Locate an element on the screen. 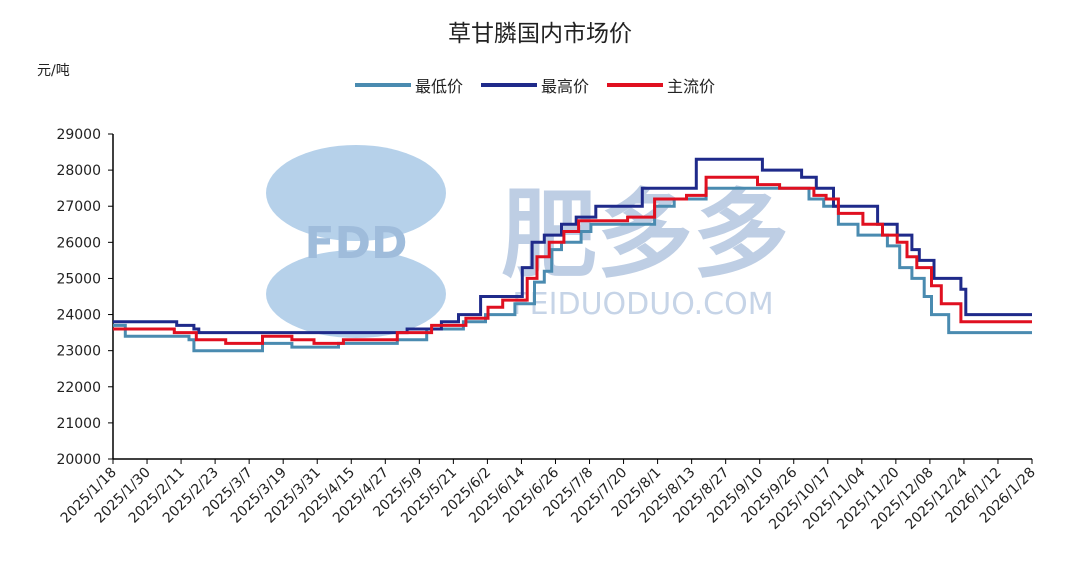 Image resolution: width=1080 pixels, height=579 pixels. y-tick-label: 23000 is located at coordinates (78, 352).